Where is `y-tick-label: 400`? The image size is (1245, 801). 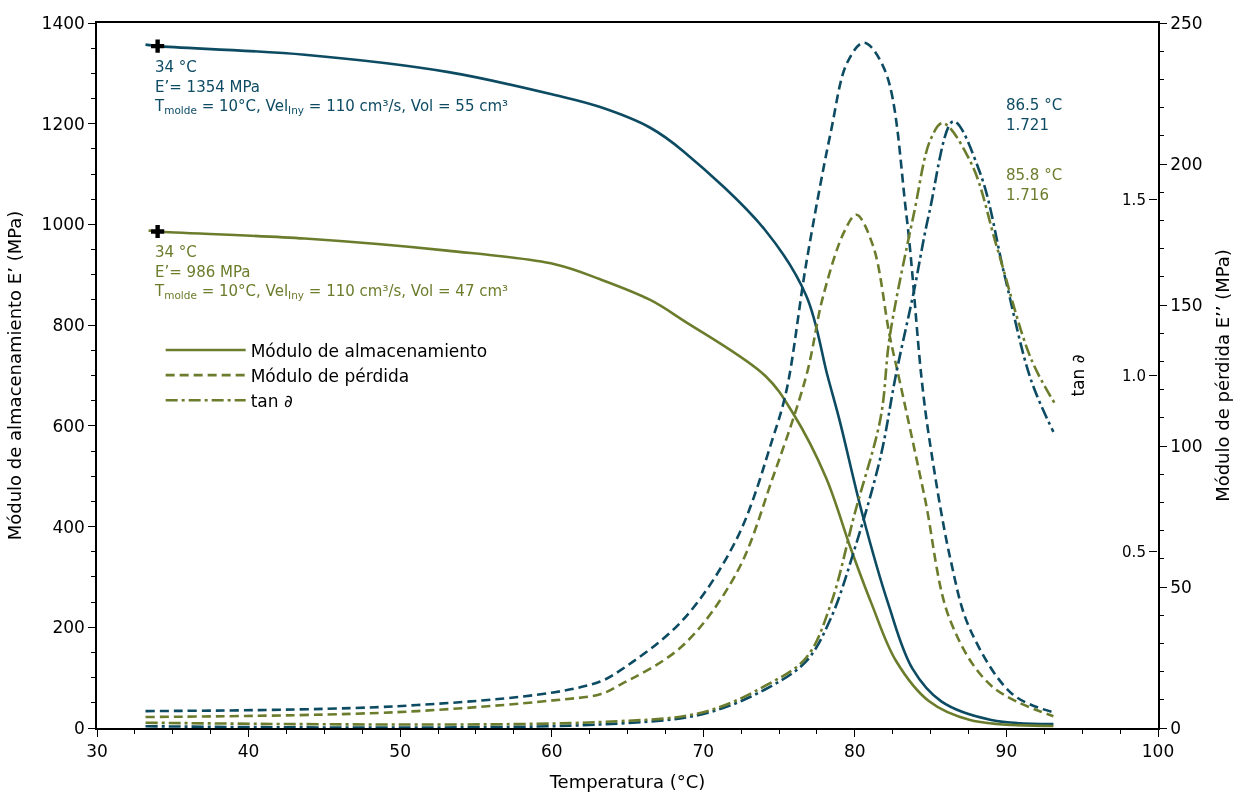
y-tick-label: 400 is located at coordinates (68, 526).